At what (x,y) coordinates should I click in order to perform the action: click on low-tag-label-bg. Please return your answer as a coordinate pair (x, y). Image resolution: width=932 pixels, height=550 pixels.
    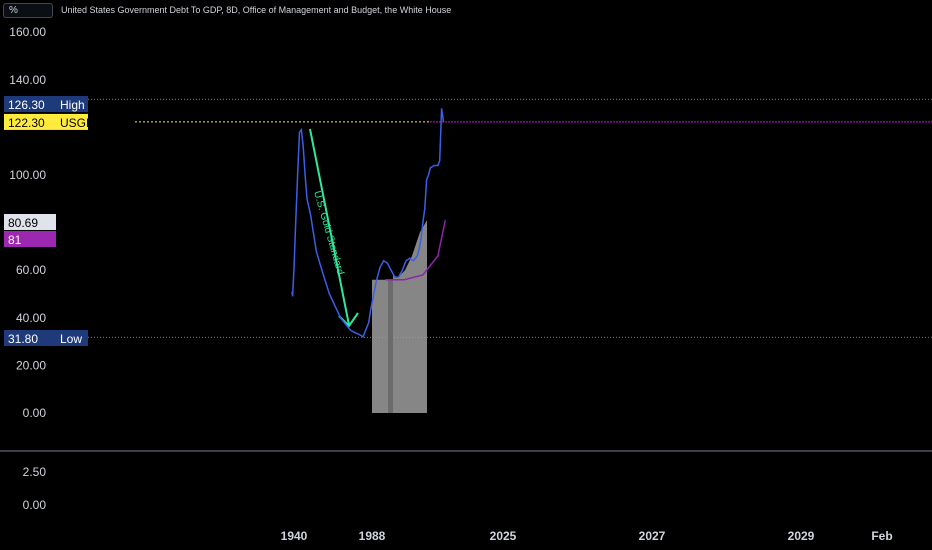
    Looking at the image, I should click on (72, 338).